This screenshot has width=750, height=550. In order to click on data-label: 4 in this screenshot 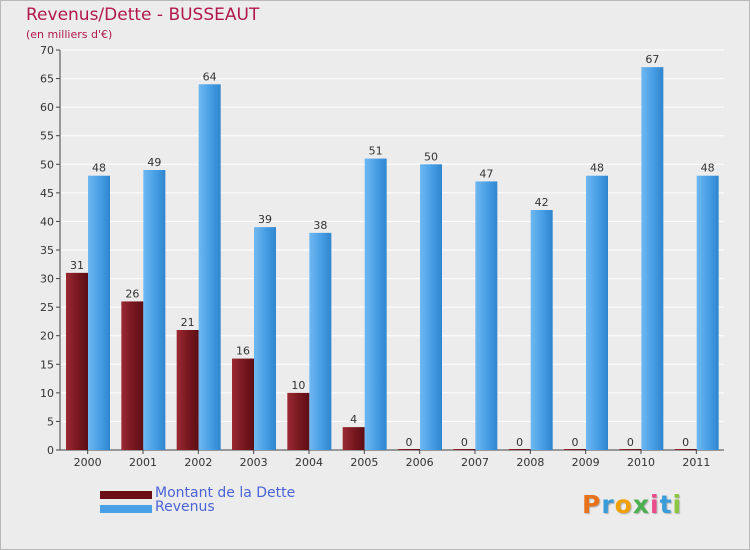, I will do `click(353, 419)`.